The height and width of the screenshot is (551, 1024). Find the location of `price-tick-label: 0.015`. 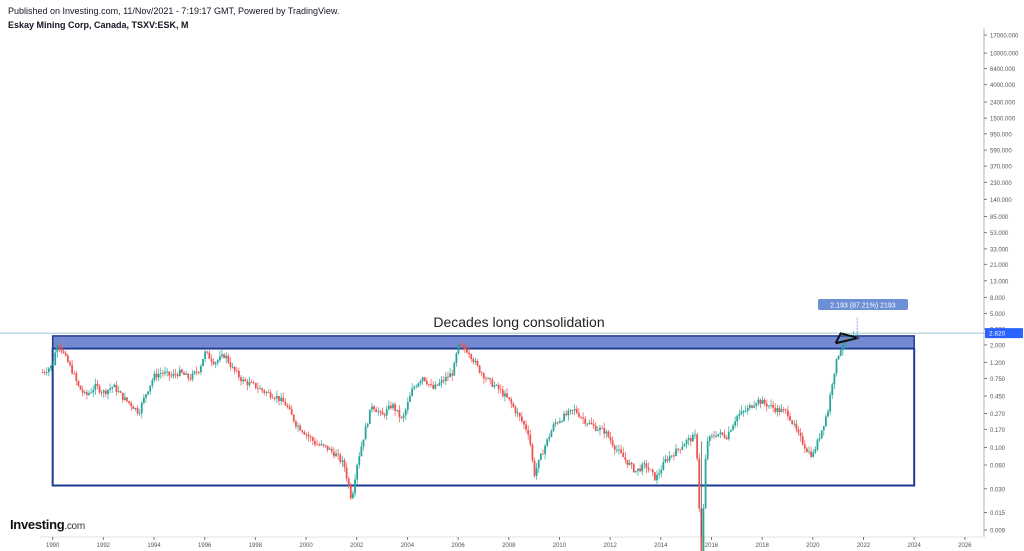

price-tick-label: 0.015 is located at coordinates (998, 514).